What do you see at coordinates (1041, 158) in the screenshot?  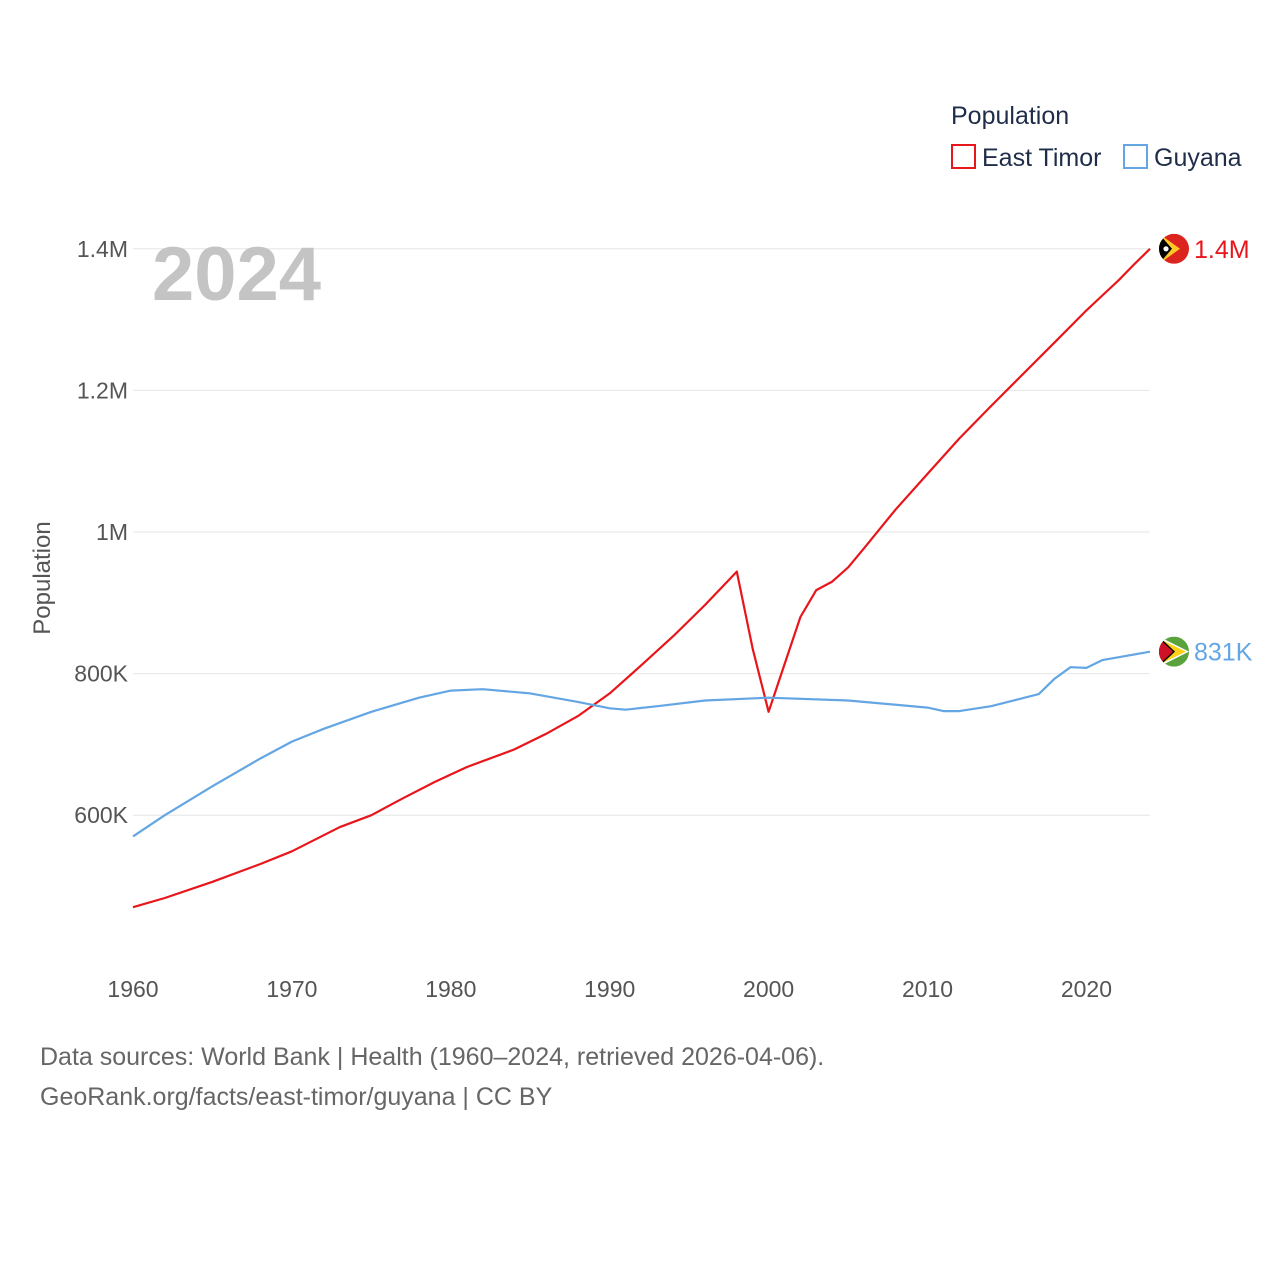 I see `legend-label-east-timor: East Timor` at bounding box center [1041, 158].